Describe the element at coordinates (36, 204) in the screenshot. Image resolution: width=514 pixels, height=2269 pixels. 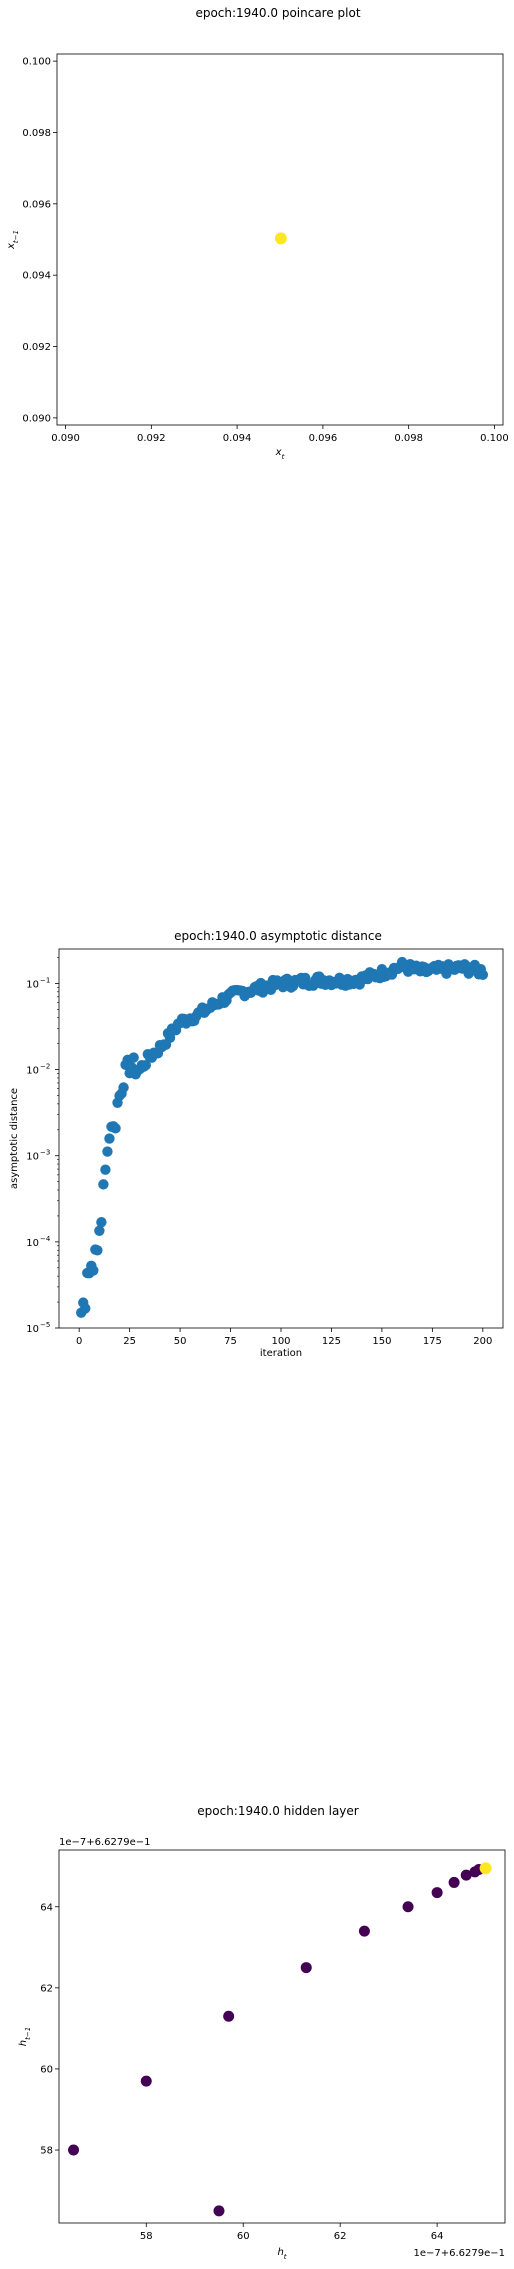
I see `y-tick-label: 0.096` at that location.